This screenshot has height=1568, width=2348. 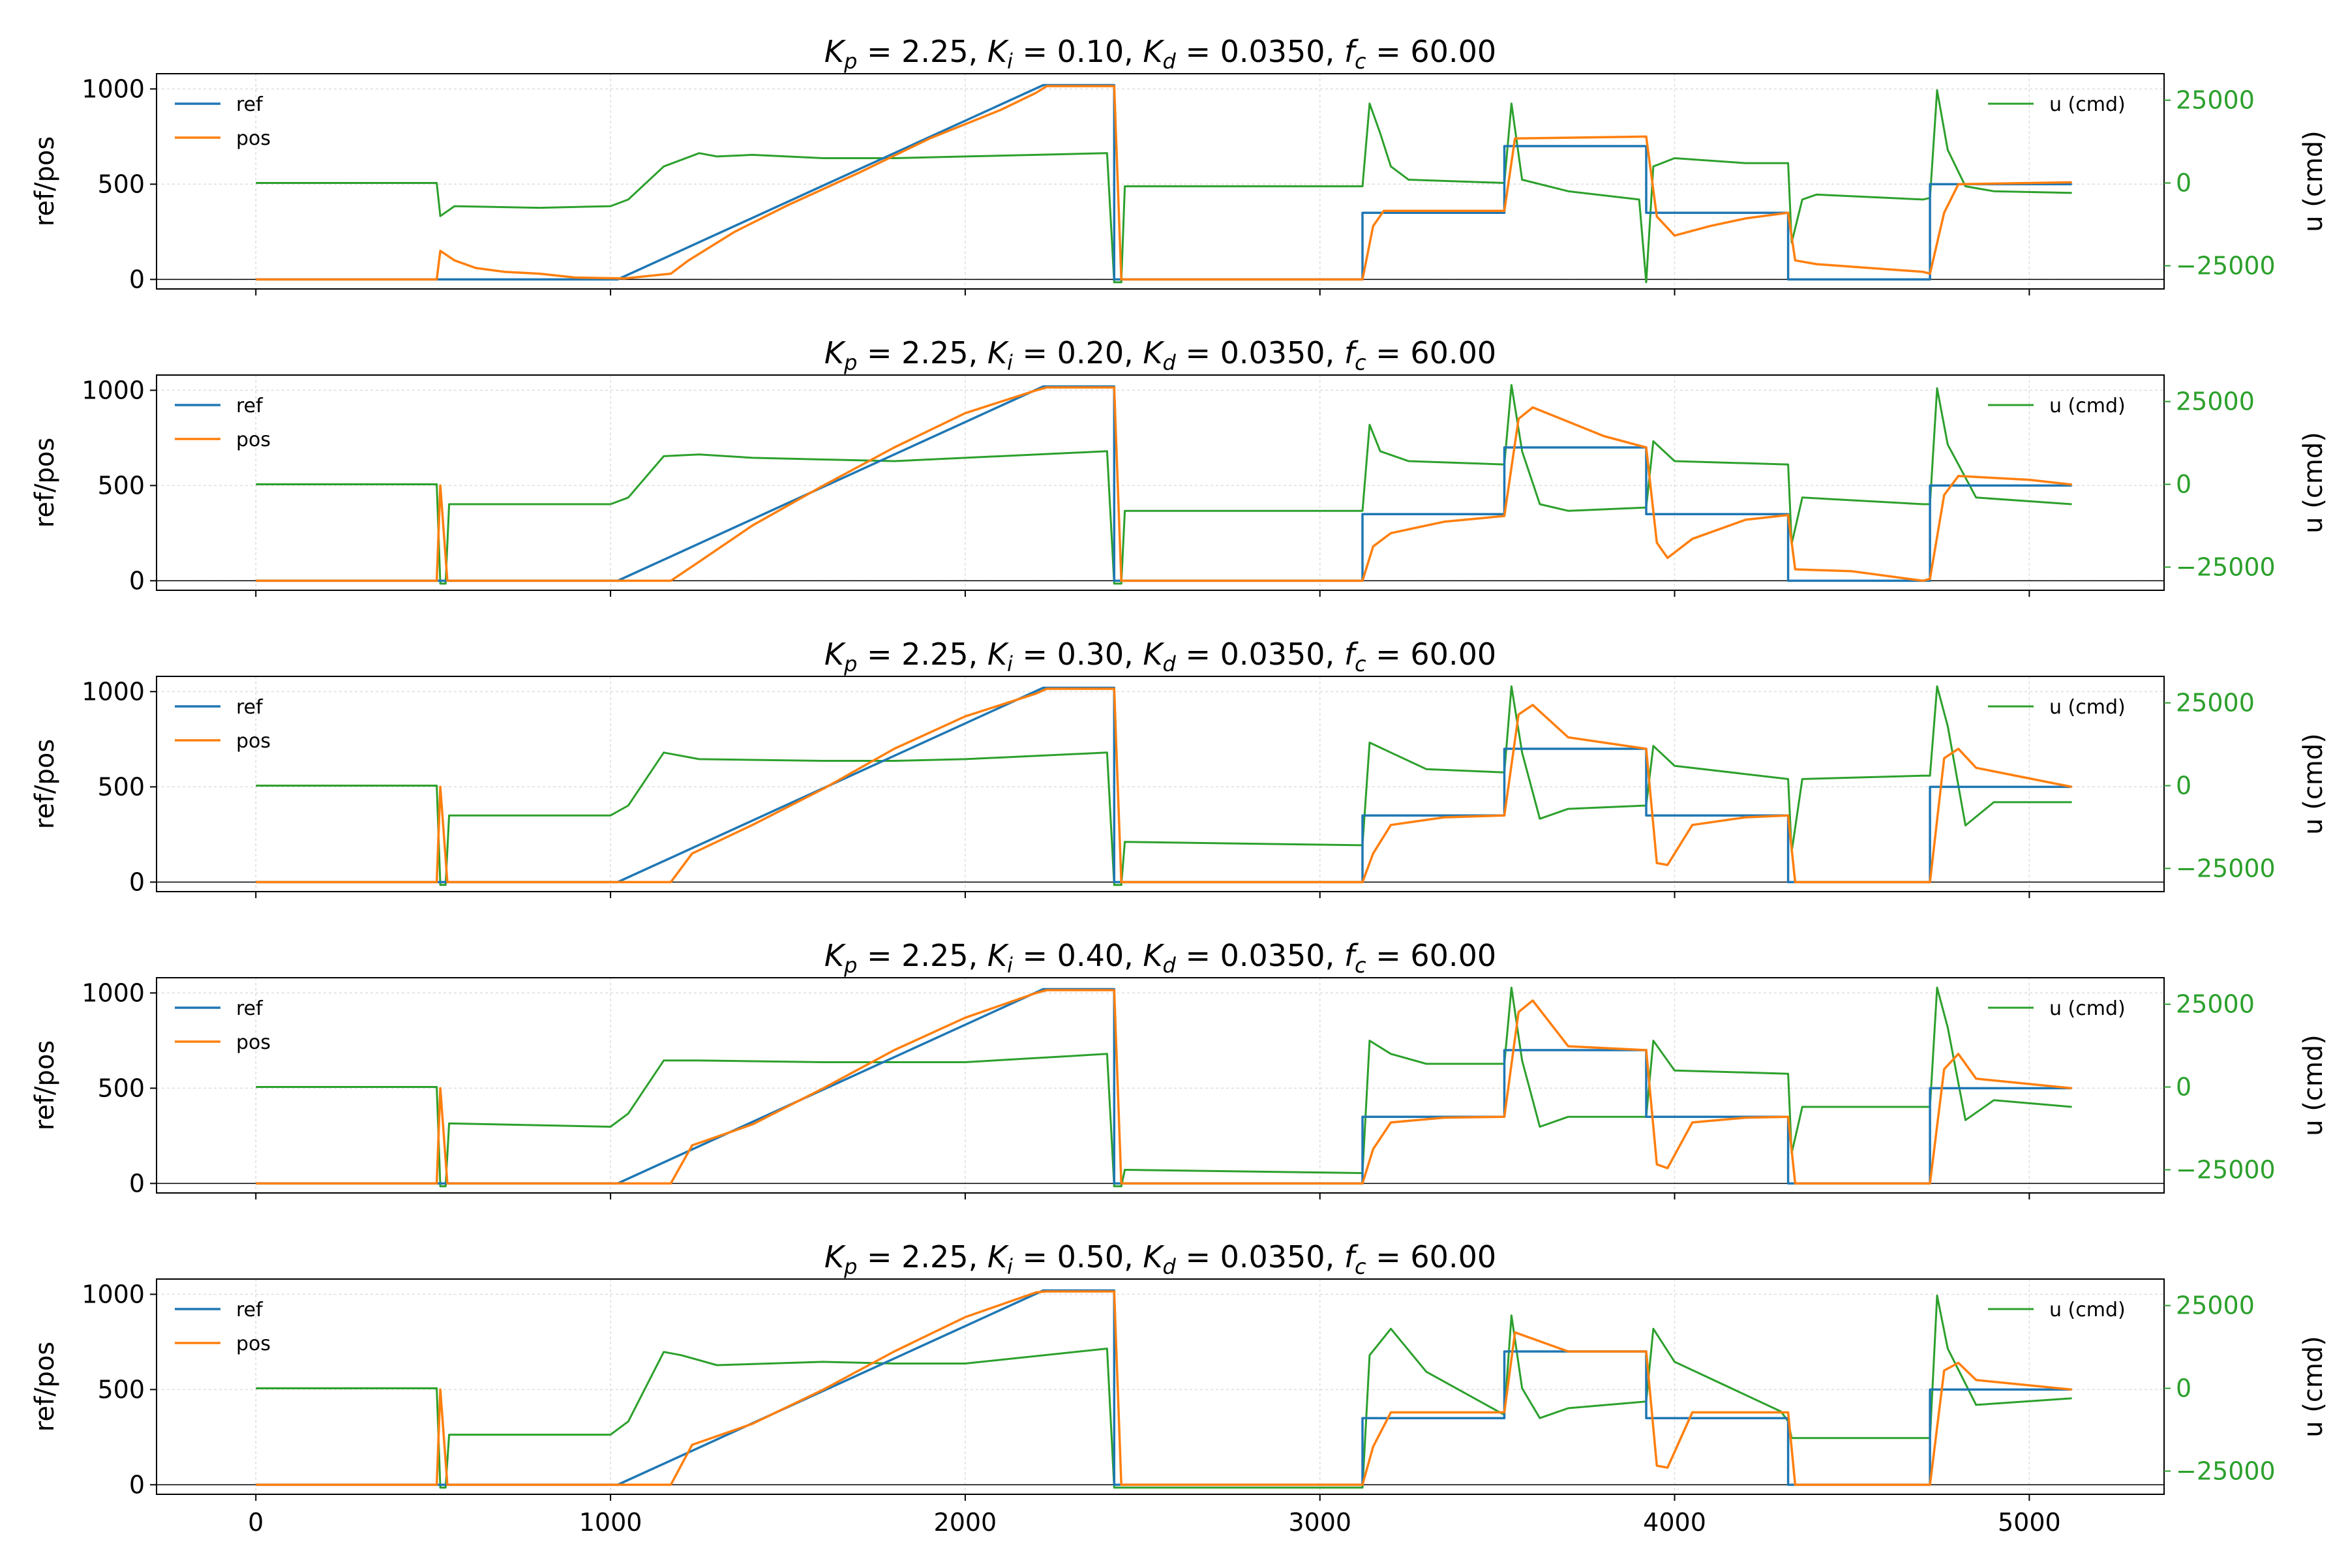 What do you see at coordinates (1320, 1522) in the screenshot?
I see `x-tick-label: 3000` at bounding box center [1320, 1522].